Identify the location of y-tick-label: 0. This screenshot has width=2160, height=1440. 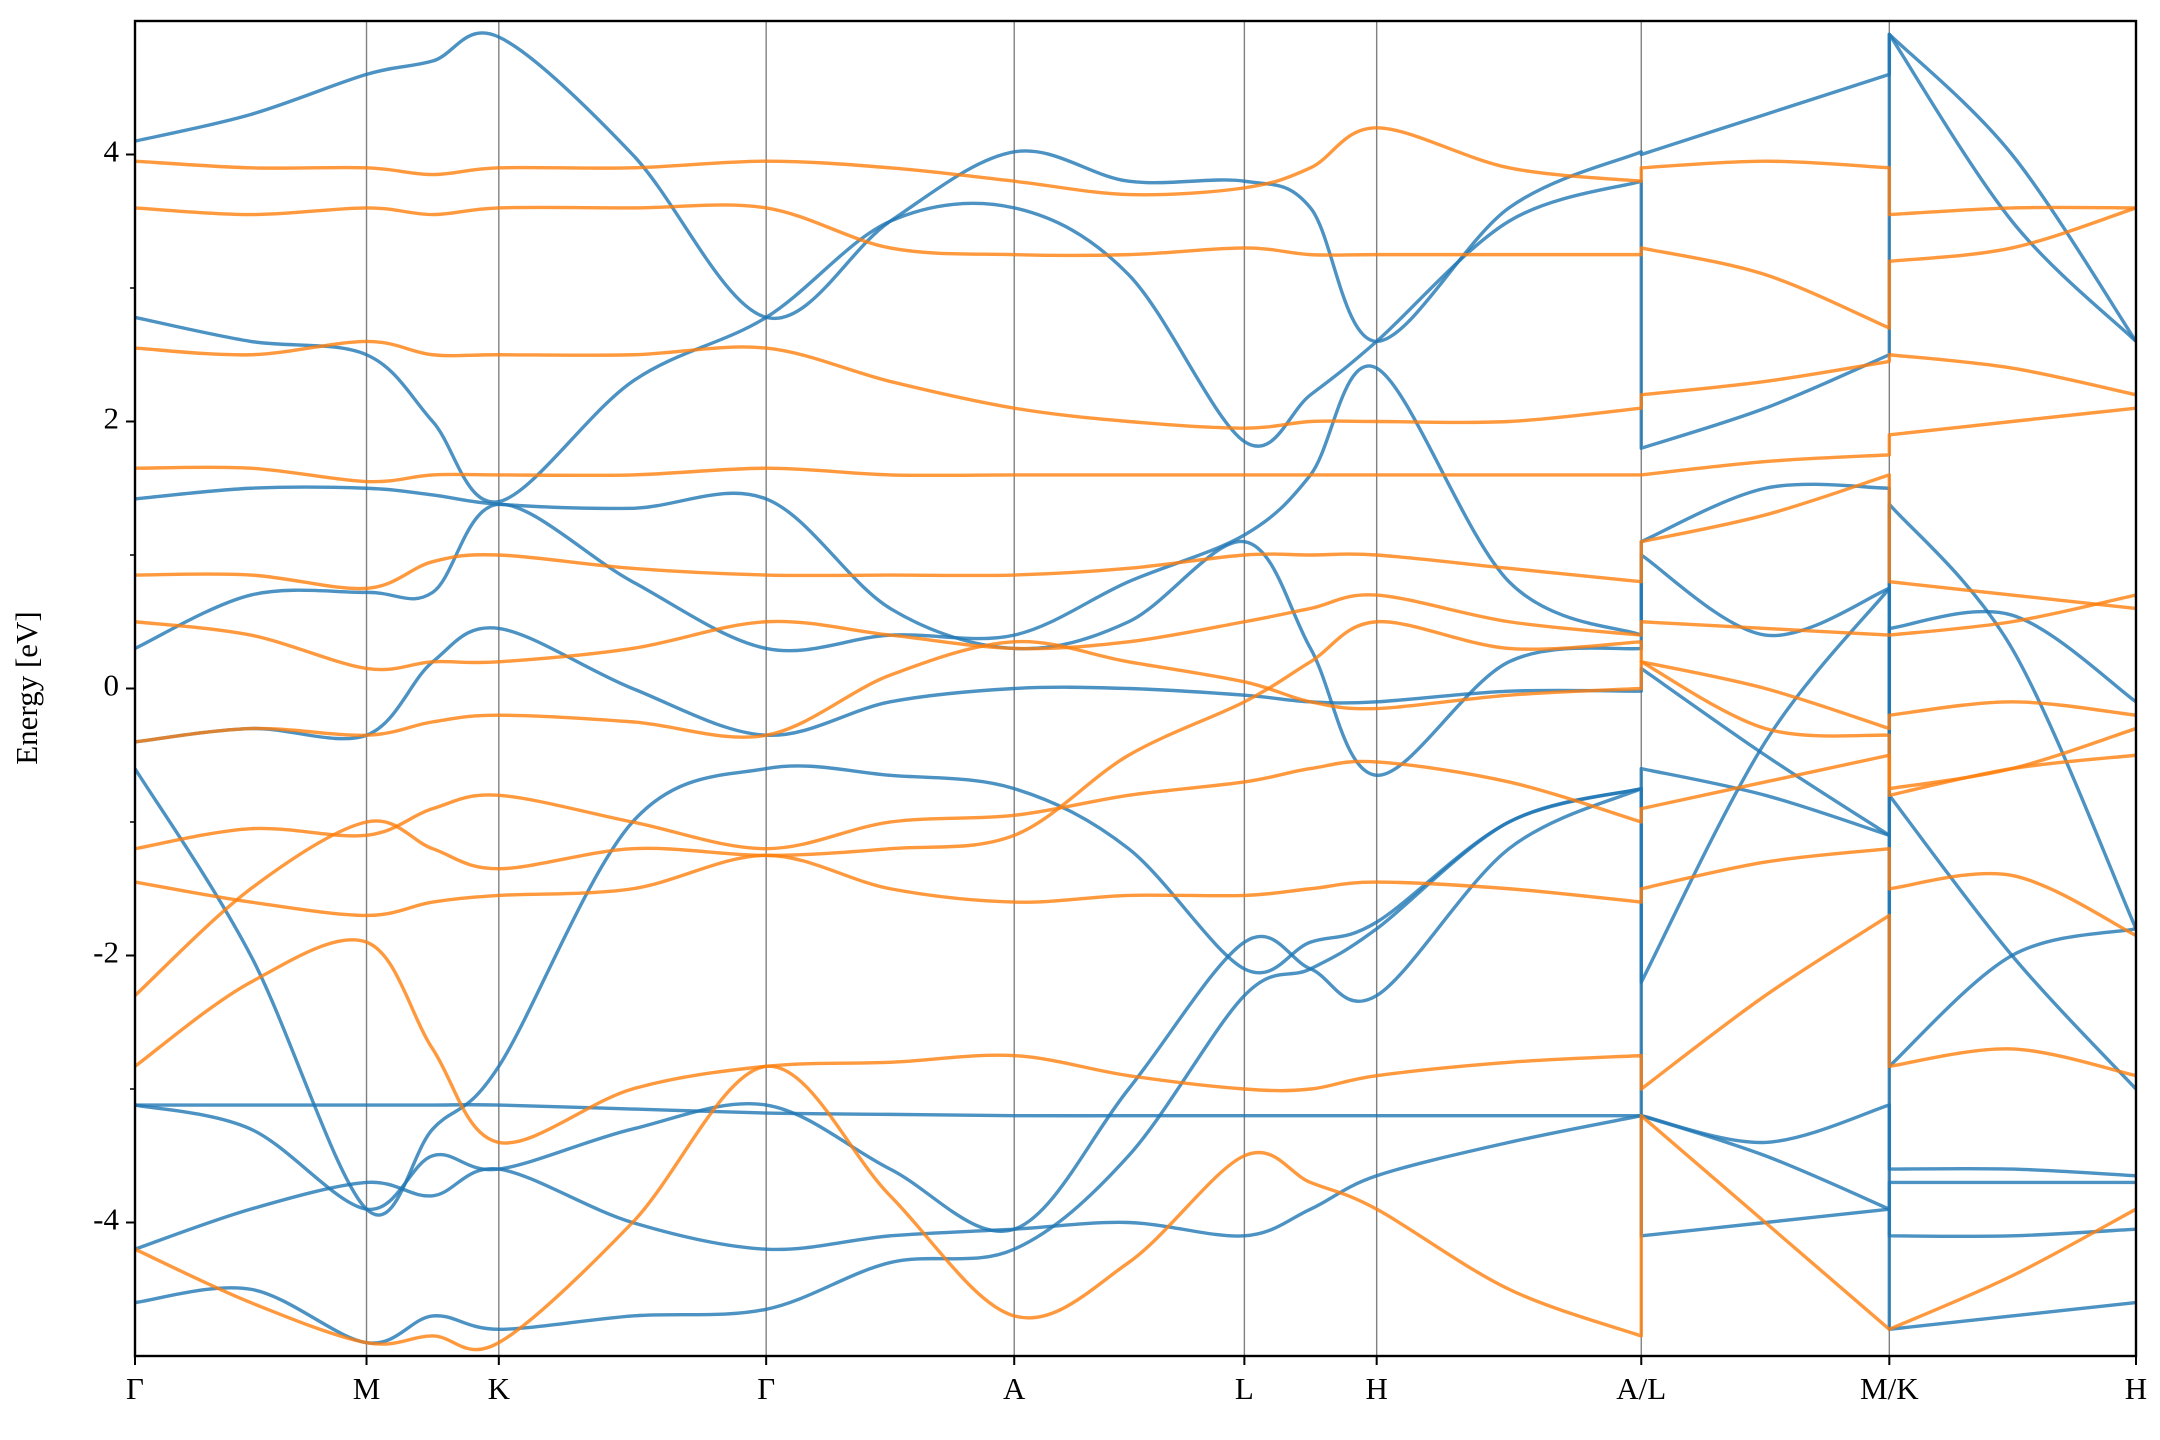
(112, 685).